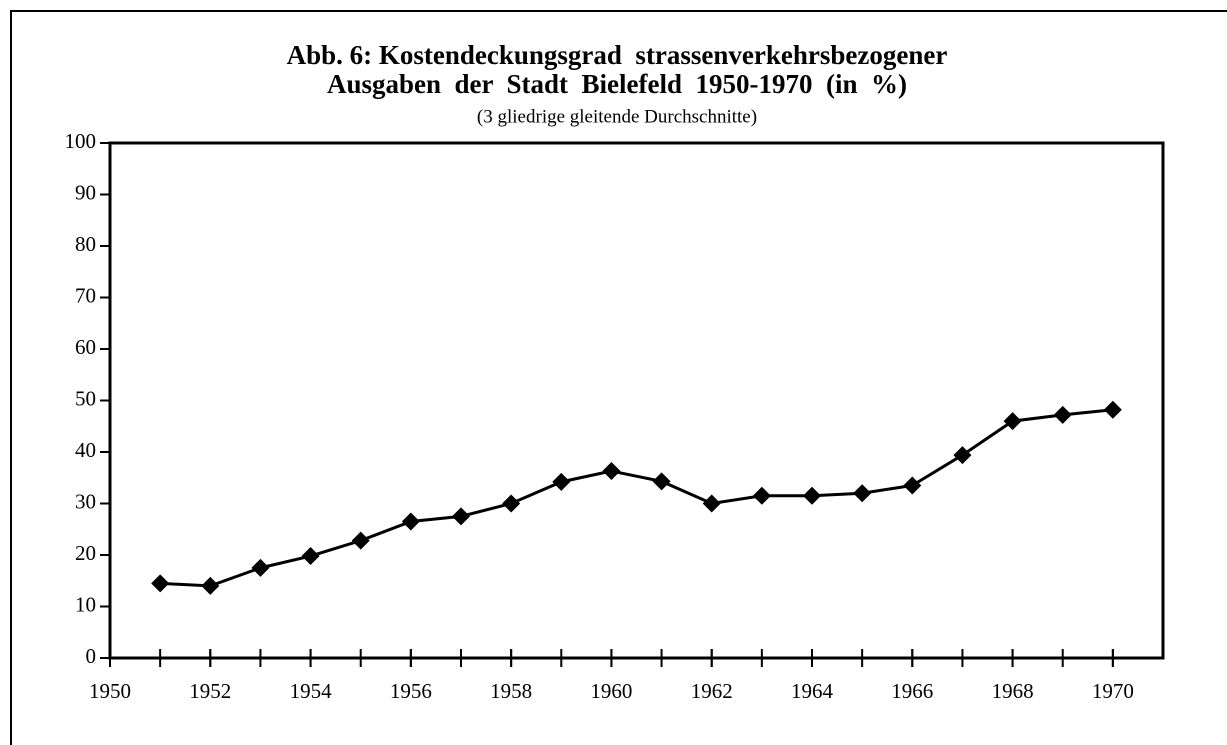 The height and width of the screenshot is (745, 1227). Describe the element at coordinates (91, 656) in the screenshot. I see `y-tick-label: 0` at that location.